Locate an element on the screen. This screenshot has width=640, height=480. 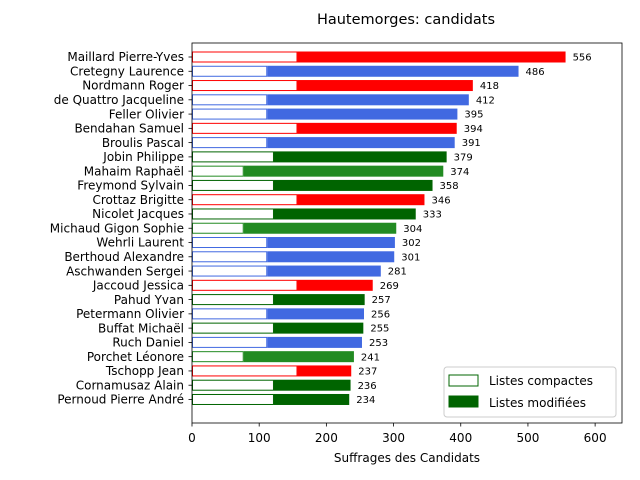
bar-value-label: 253 is located at coordinates (378, 343).